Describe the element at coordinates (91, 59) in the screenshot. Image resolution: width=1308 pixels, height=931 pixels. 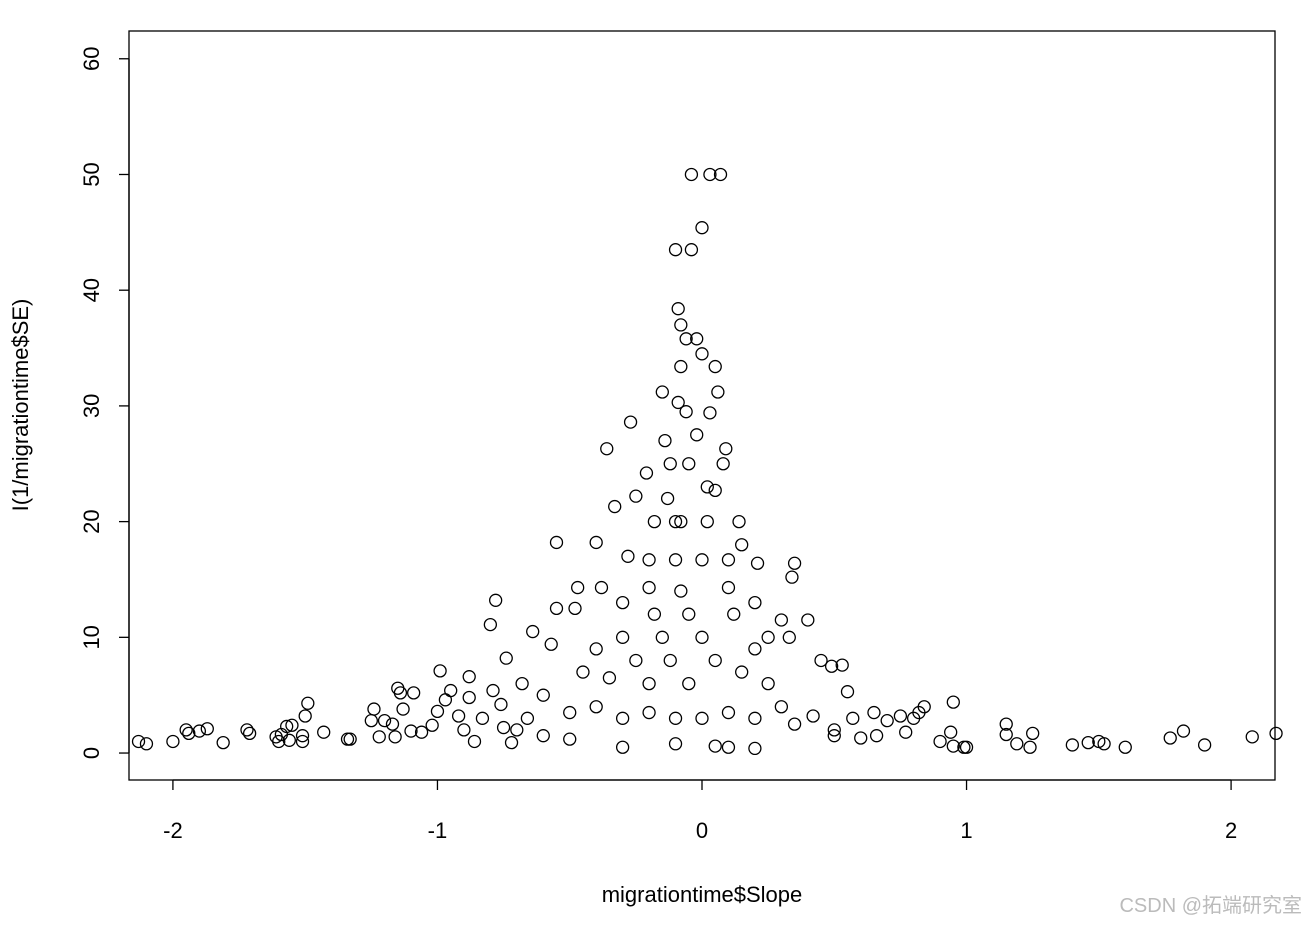
I see `y-tick-label: 60` at that location.